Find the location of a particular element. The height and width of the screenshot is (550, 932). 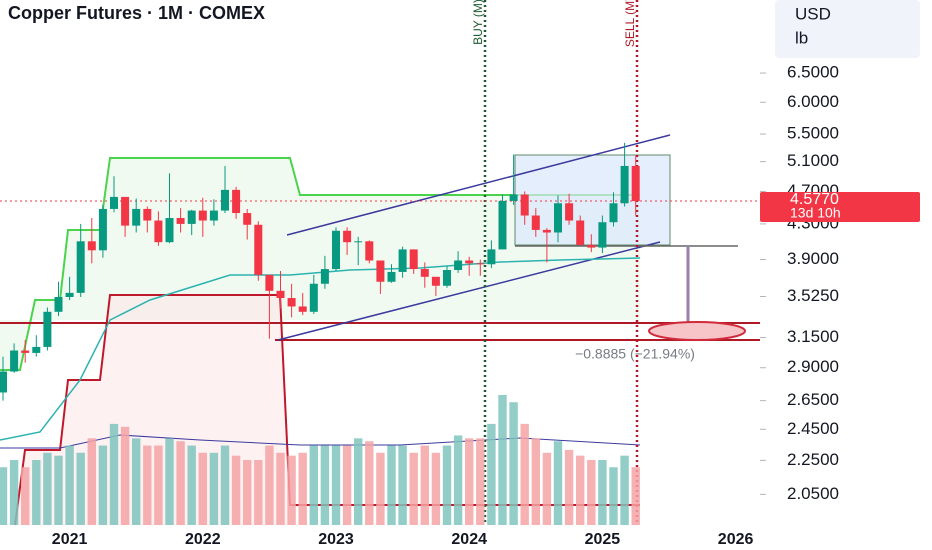

y-tick-label: 2.4500 is located at coordinates (813, 428).